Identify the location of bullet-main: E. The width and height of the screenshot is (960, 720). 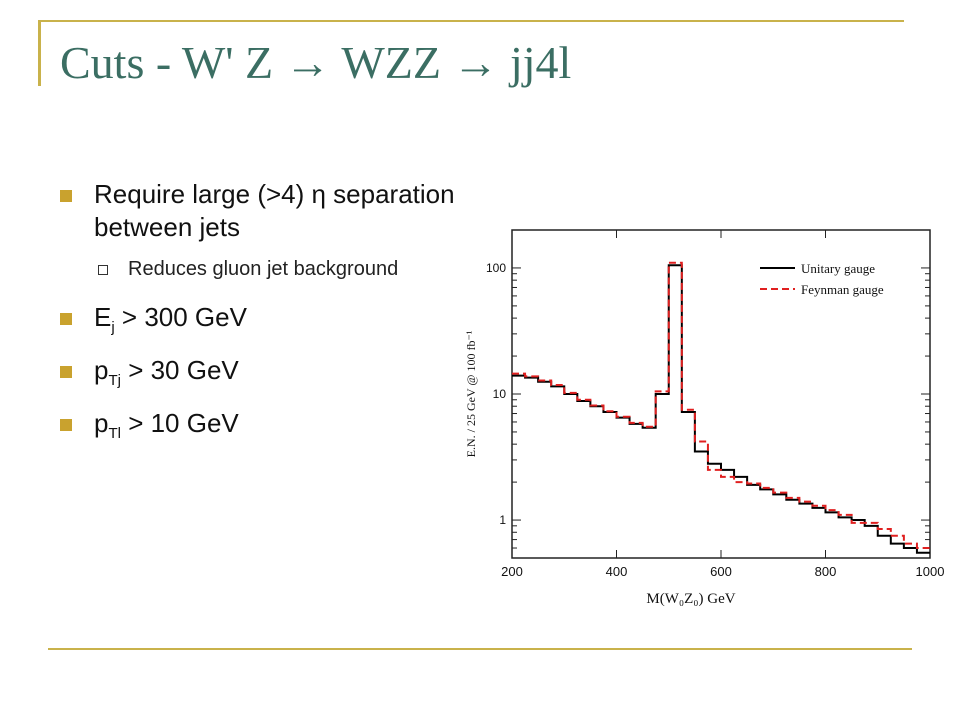
(103, 317).